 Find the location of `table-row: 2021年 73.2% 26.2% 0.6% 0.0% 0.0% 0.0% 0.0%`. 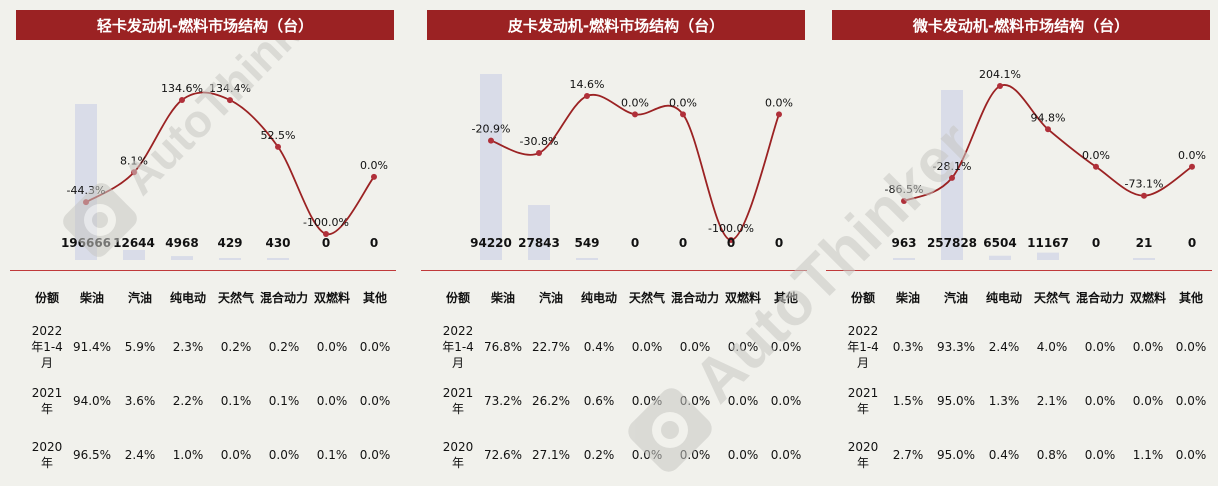

table-row: 2021年 73.2% 26.2% 0.6% 0.0% 0.0% 0.0% 0.0% is located at coordinates (621, 401).